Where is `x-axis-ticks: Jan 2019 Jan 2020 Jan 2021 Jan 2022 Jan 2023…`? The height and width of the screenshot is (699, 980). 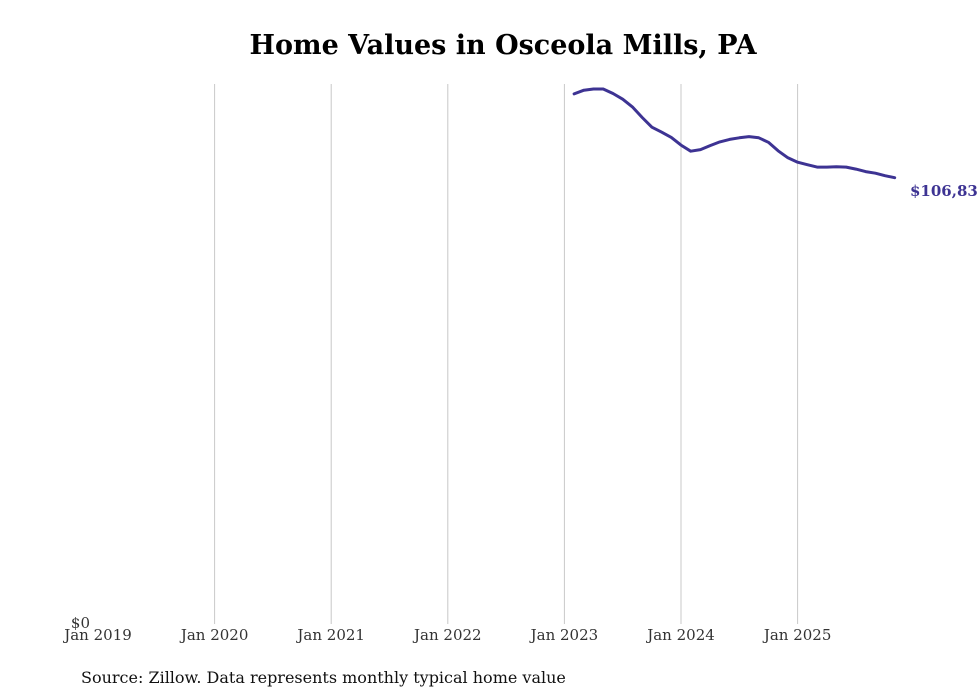 x-axis-ticks: Jan 2019 Jan 2020 Jan 2021 Jan 2022 Jan 2023… is located at coordinates (446, 635).